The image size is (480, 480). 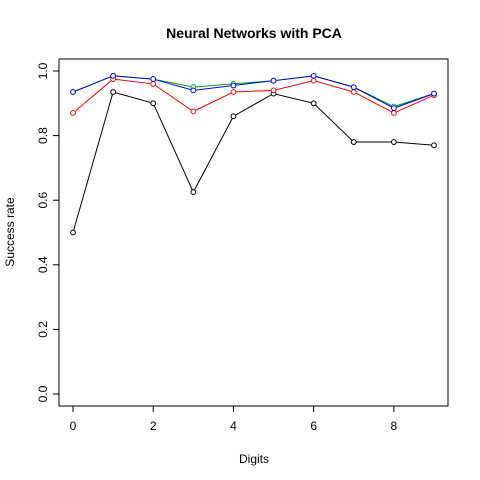 I want to click on x-axis-label: Digits, so click(x=254, y=459).